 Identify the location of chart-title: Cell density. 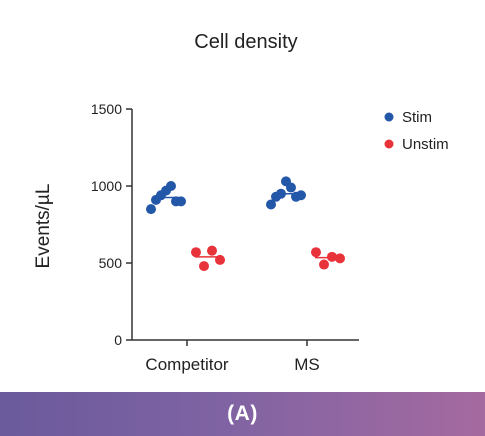
(245, 42).